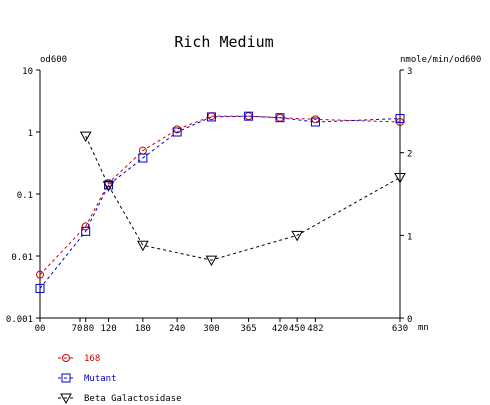 The height and width of the screenshot is (405, 490). Describe the element at coordinates (177, 329) in the screenshot. I see `x-tick-label: 240` at that location.